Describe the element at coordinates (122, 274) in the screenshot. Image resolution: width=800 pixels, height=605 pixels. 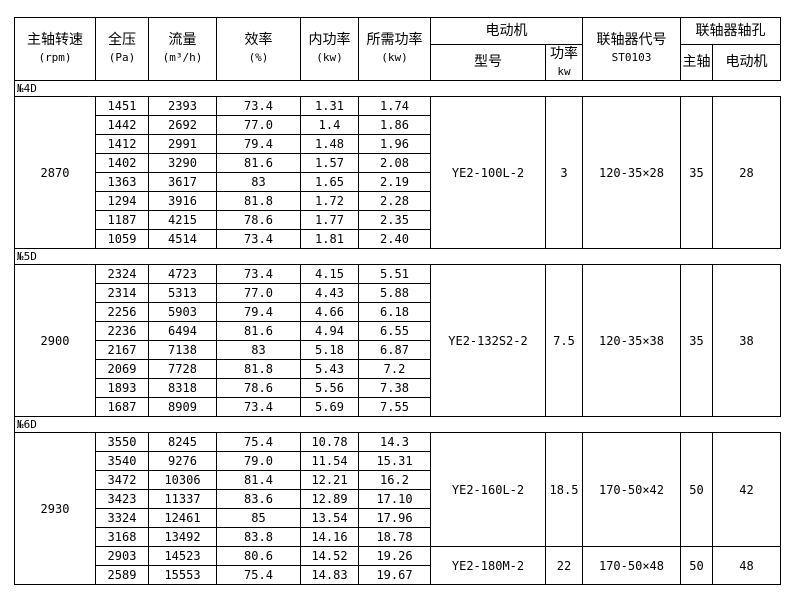
I see `pressure-cell: 2324` at that location.